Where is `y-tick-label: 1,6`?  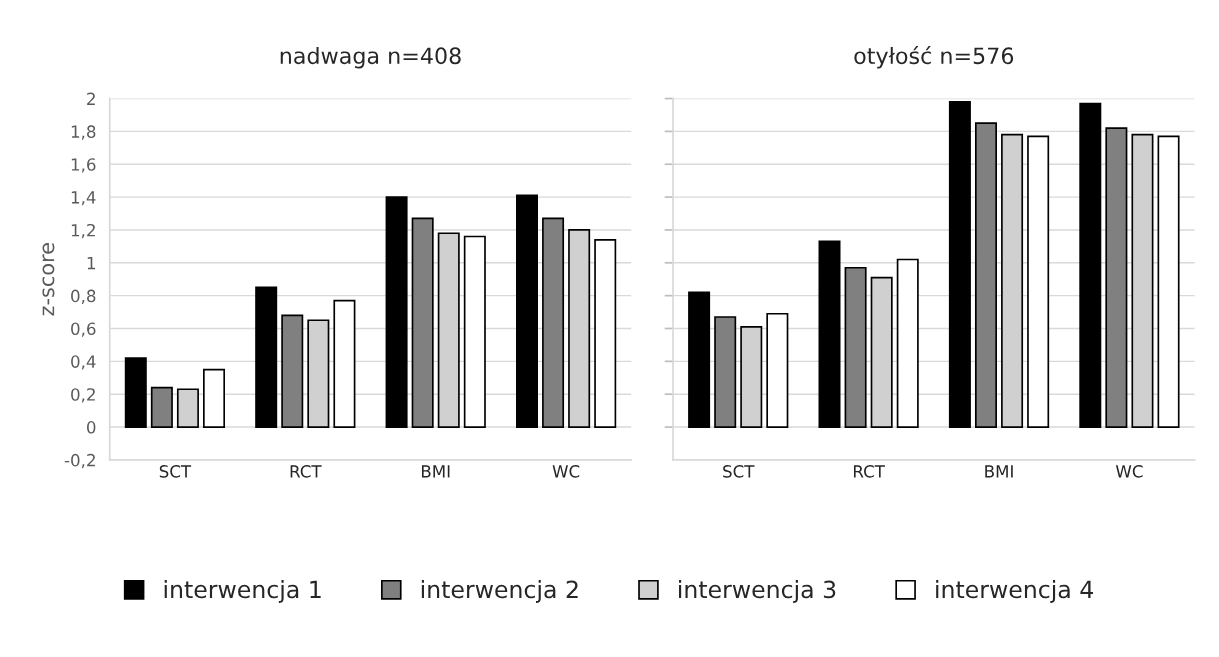
y-tick-label: 1,6 is located at coordinates (83, 165).